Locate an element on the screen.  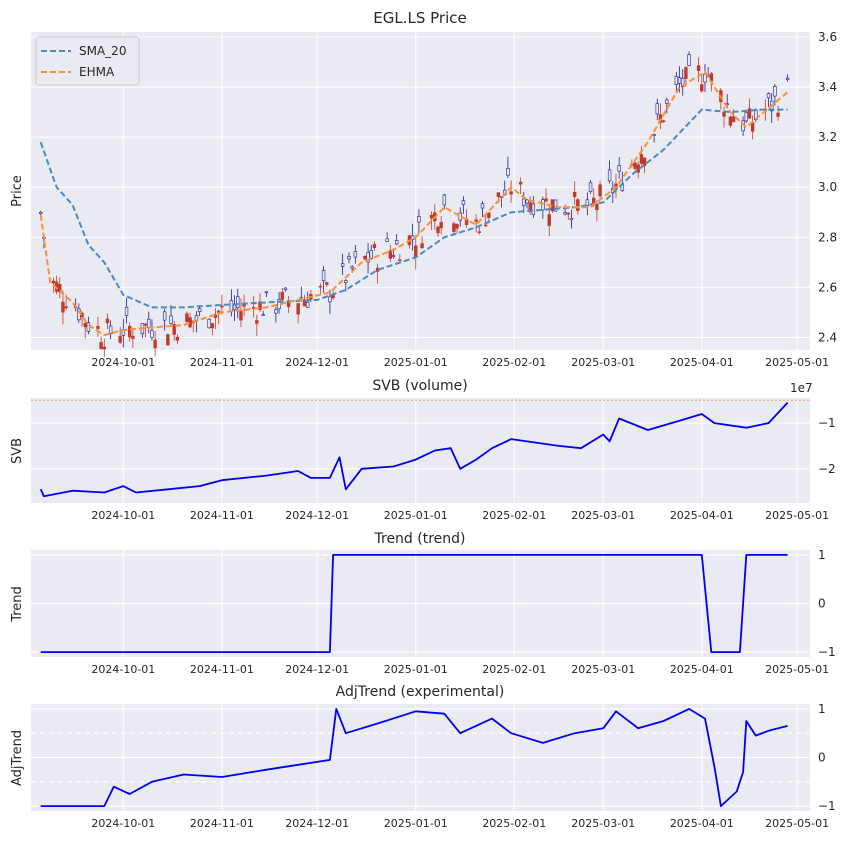
trend-chart-title: Trend (trend) is located at coordinates (420, 539).